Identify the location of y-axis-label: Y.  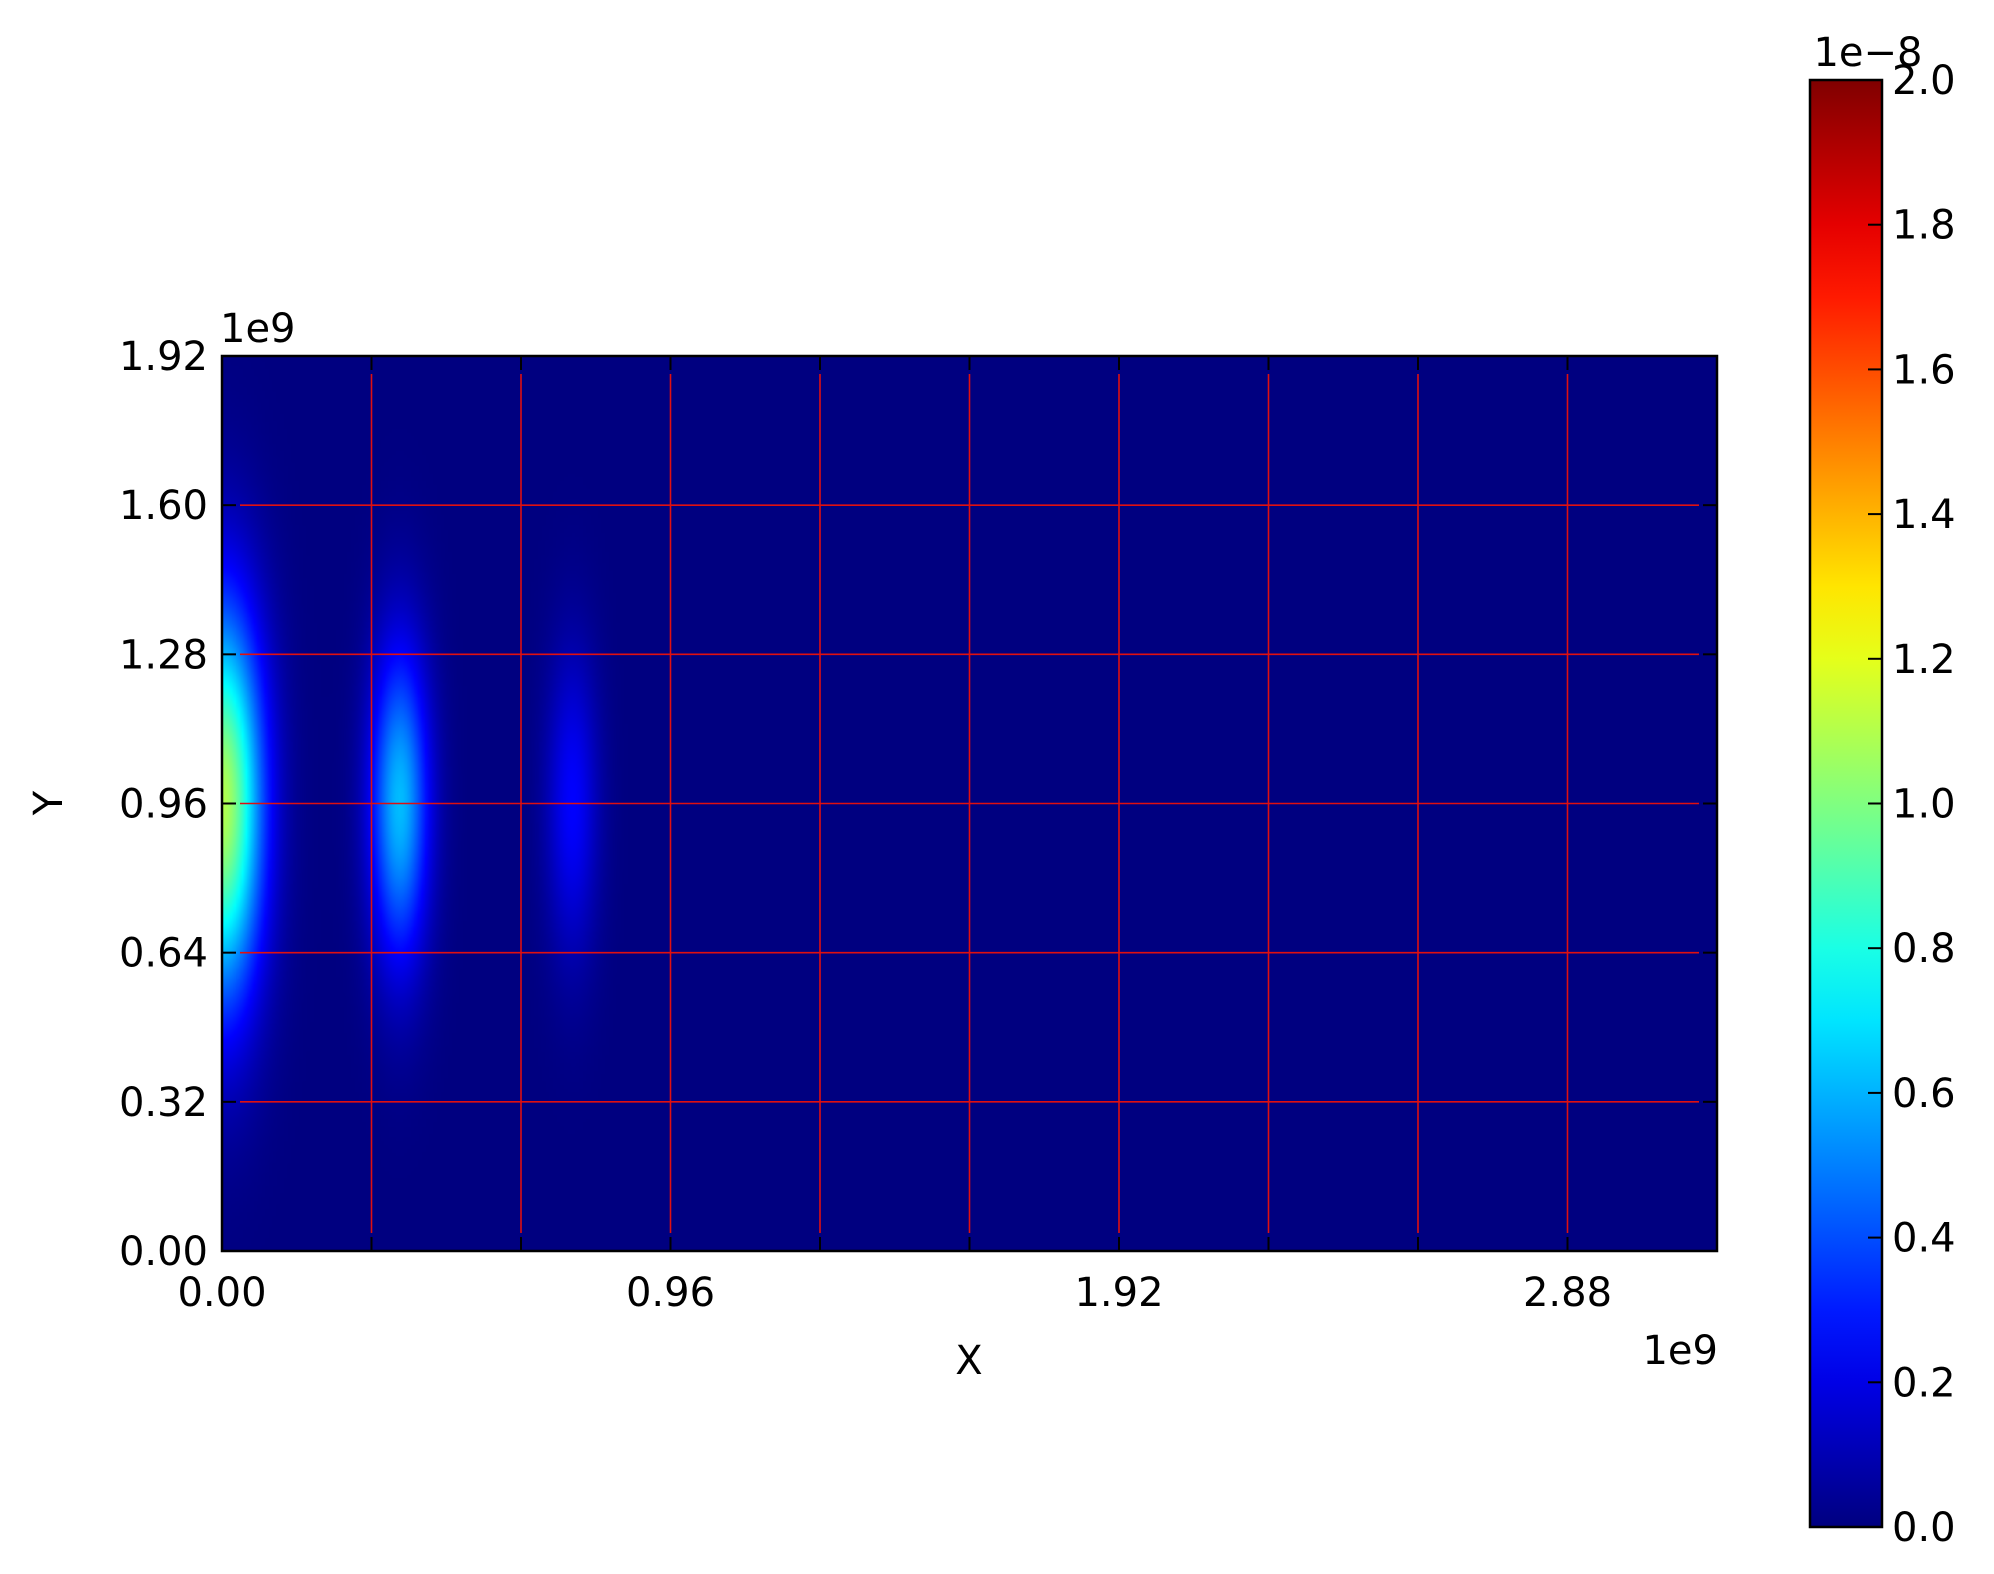
(49, 803).